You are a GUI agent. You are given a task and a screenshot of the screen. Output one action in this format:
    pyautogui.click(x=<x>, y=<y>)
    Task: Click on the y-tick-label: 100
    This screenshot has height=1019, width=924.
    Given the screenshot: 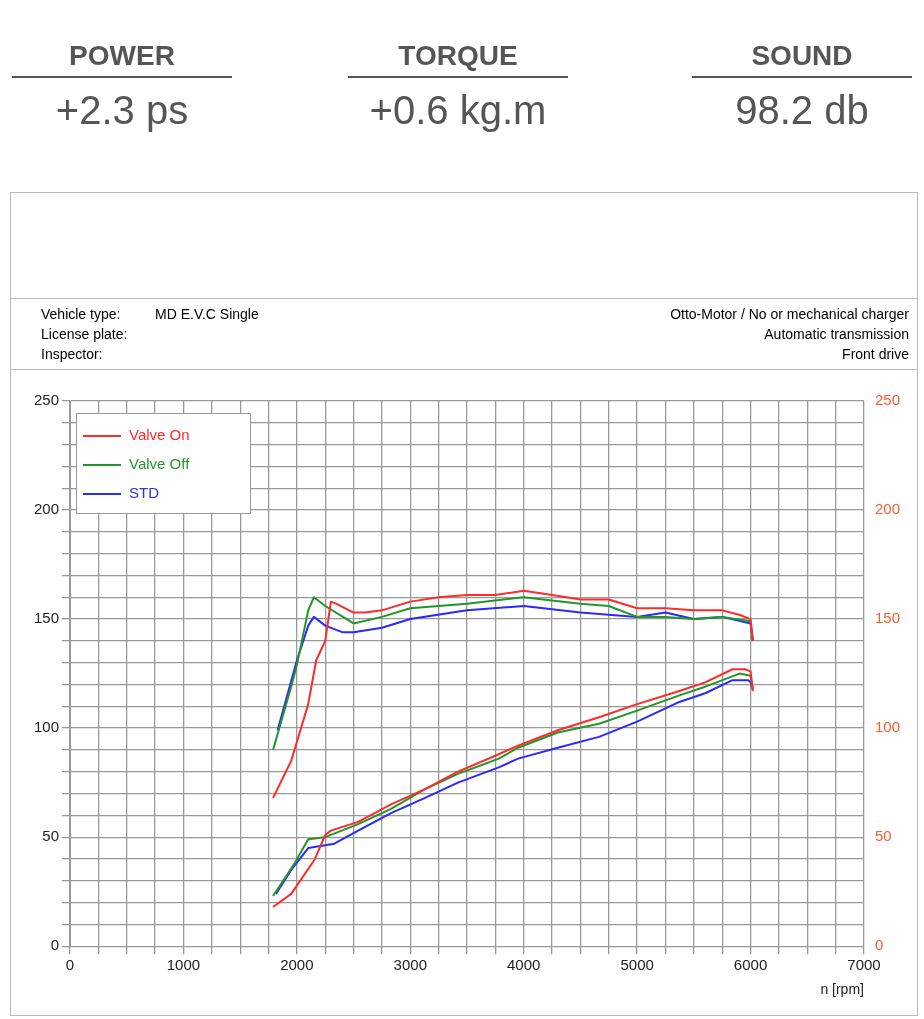 What is the action you would take?
    pyautogui.click(x=47, y=727)
    